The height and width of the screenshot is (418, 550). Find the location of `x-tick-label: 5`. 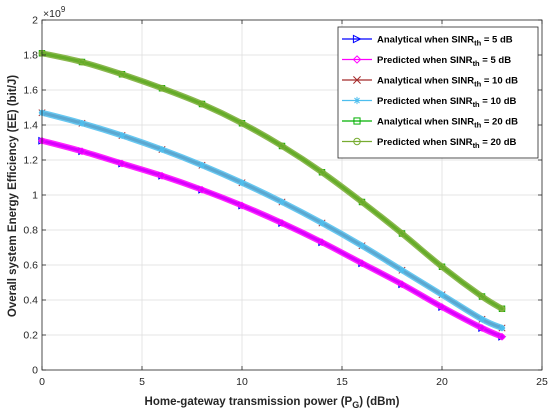

x-tick-label: 5 is located at coordinates (142, 382).